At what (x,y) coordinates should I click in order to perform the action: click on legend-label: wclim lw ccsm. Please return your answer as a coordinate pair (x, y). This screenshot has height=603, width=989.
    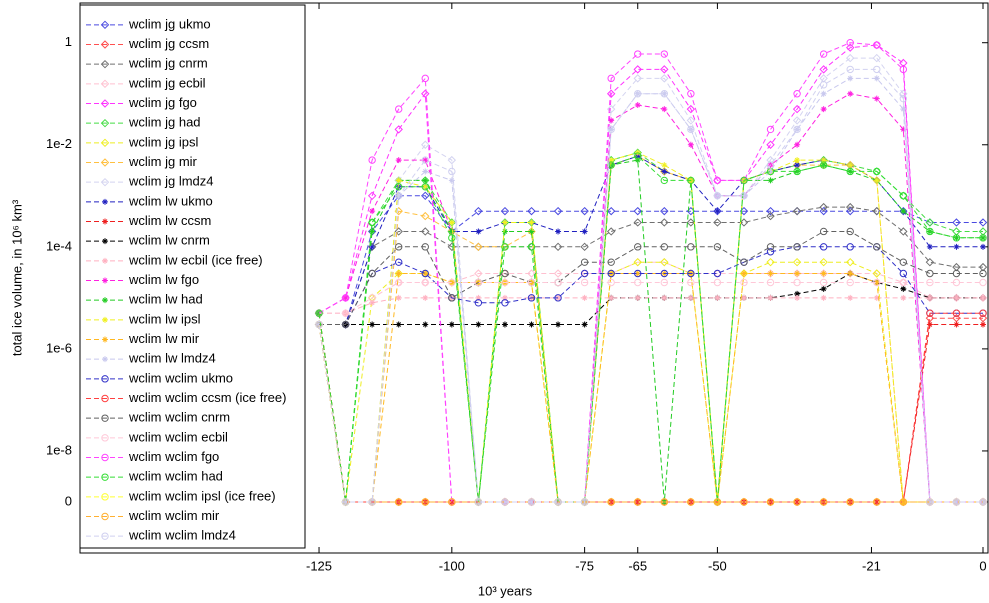
    Looking at the image, I should click on (169, 220).